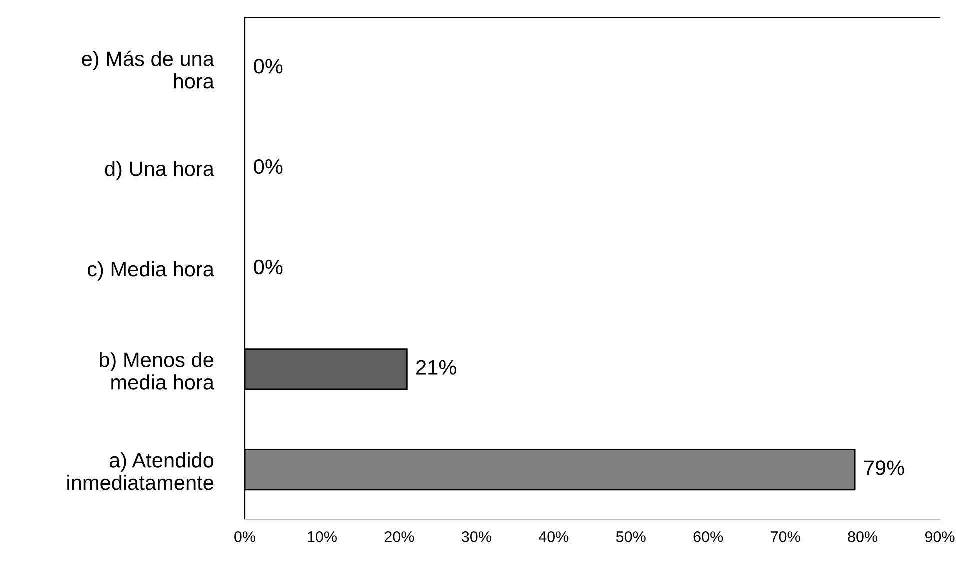 The height and width of the screenshot is (563, 956). What do you see at coordinates (245, 537) in the screenshot?
I see `x-tick-label: 0%` at bounding box center [245, 537].